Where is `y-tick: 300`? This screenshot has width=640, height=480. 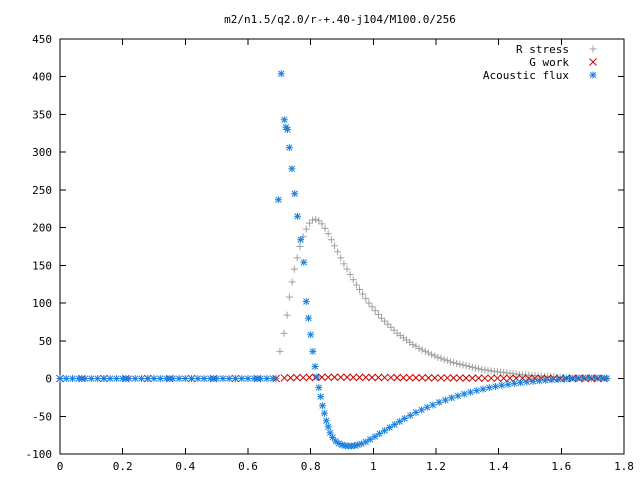 y-tick: 300 is located at coordinates (328, 152).